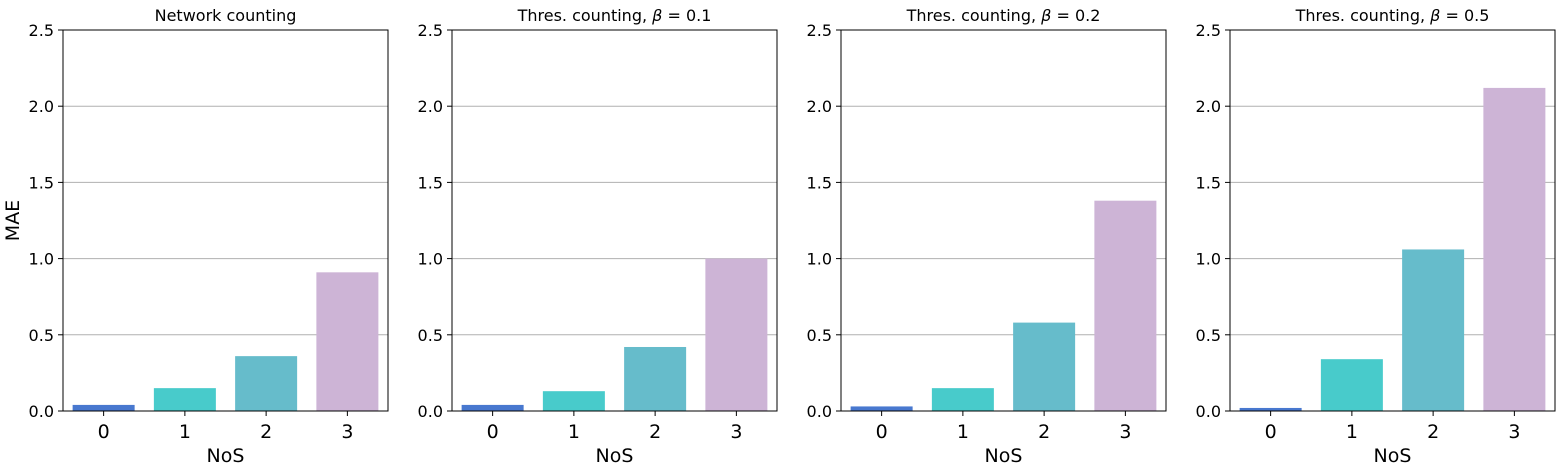  I want to click on panel-title: Thres. counting, β = 0.2, so click(1003, 15).